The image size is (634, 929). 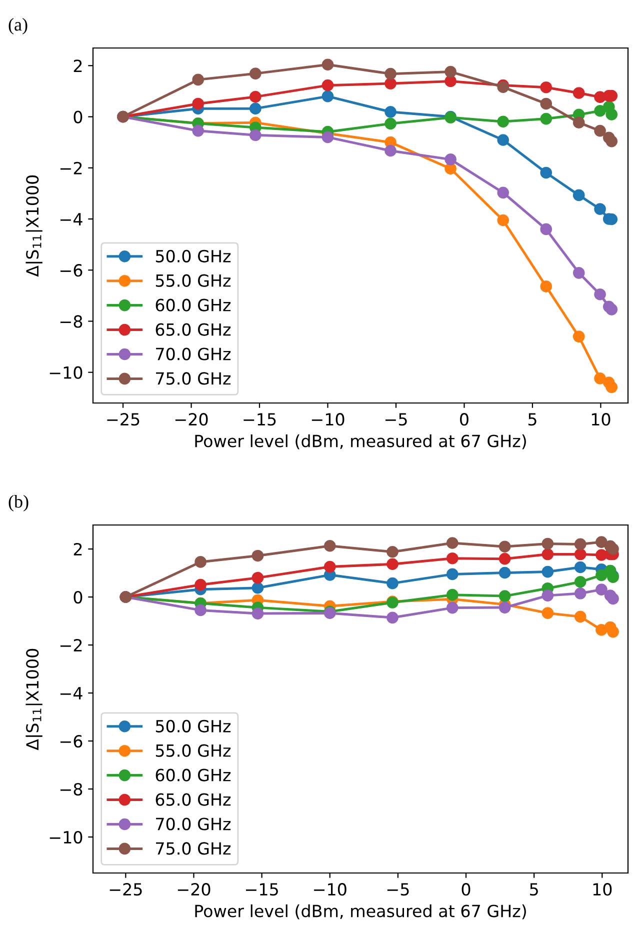 What do you see at coordinates (18, 26) in the screenshot?
I see `chart-title: (a)` at bounding box center [18, 26].